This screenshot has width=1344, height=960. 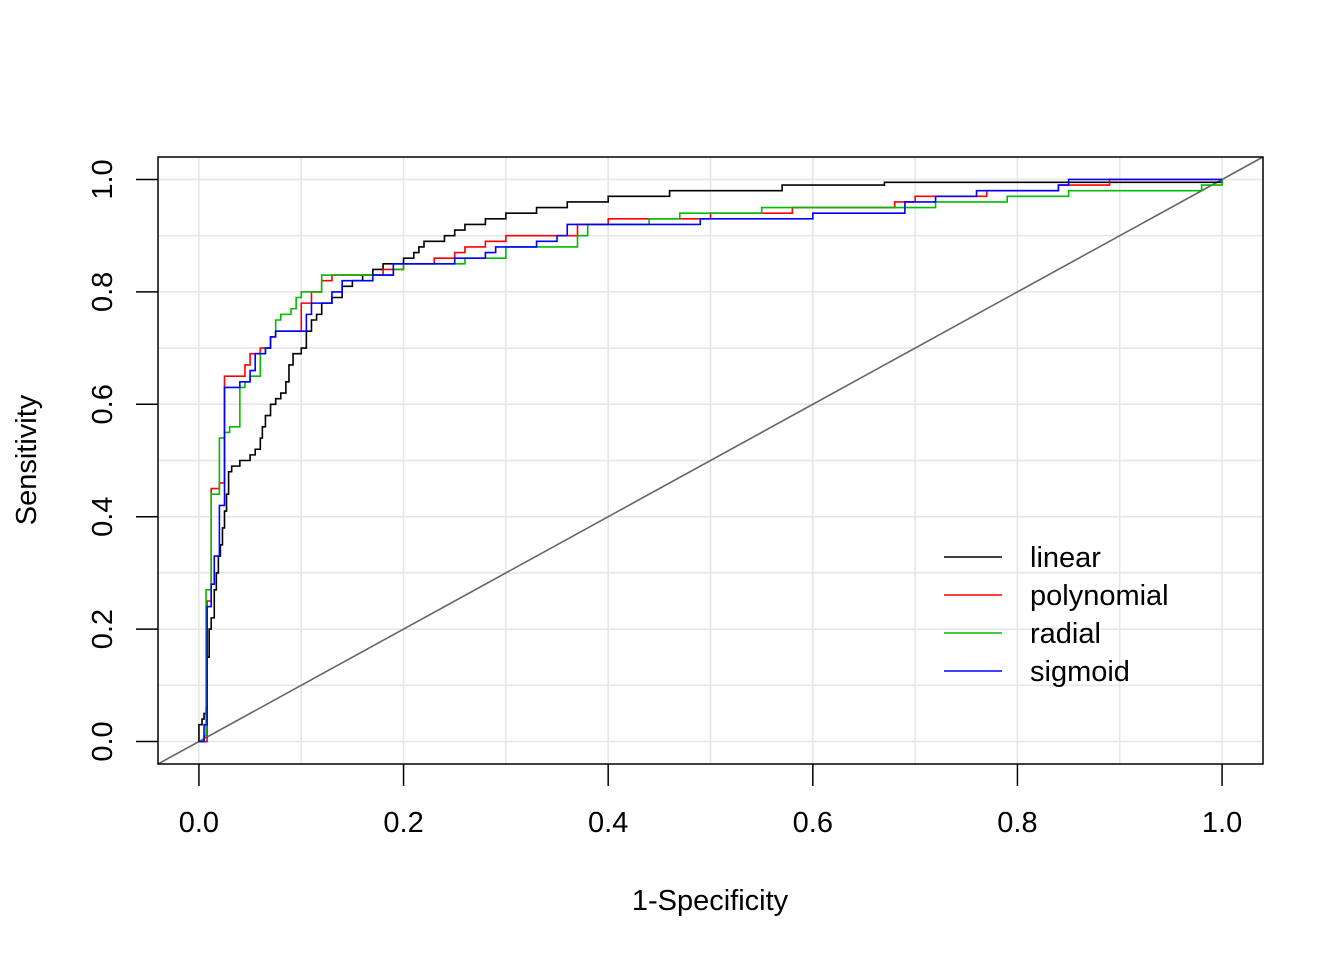 What do you see at coordinates (710, 801) in the screenshot?
I see `x-axis: 0.0 0.2 0.4 0.6 0.8 1.0` at bounding box center [710, 801].